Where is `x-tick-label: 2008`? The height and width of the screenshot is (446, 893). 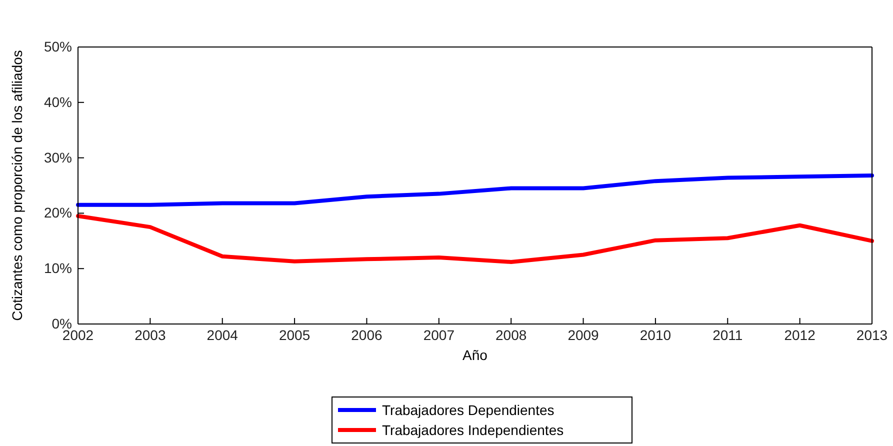 x-tick-label: 2008 is located at coordinates (511, 334).